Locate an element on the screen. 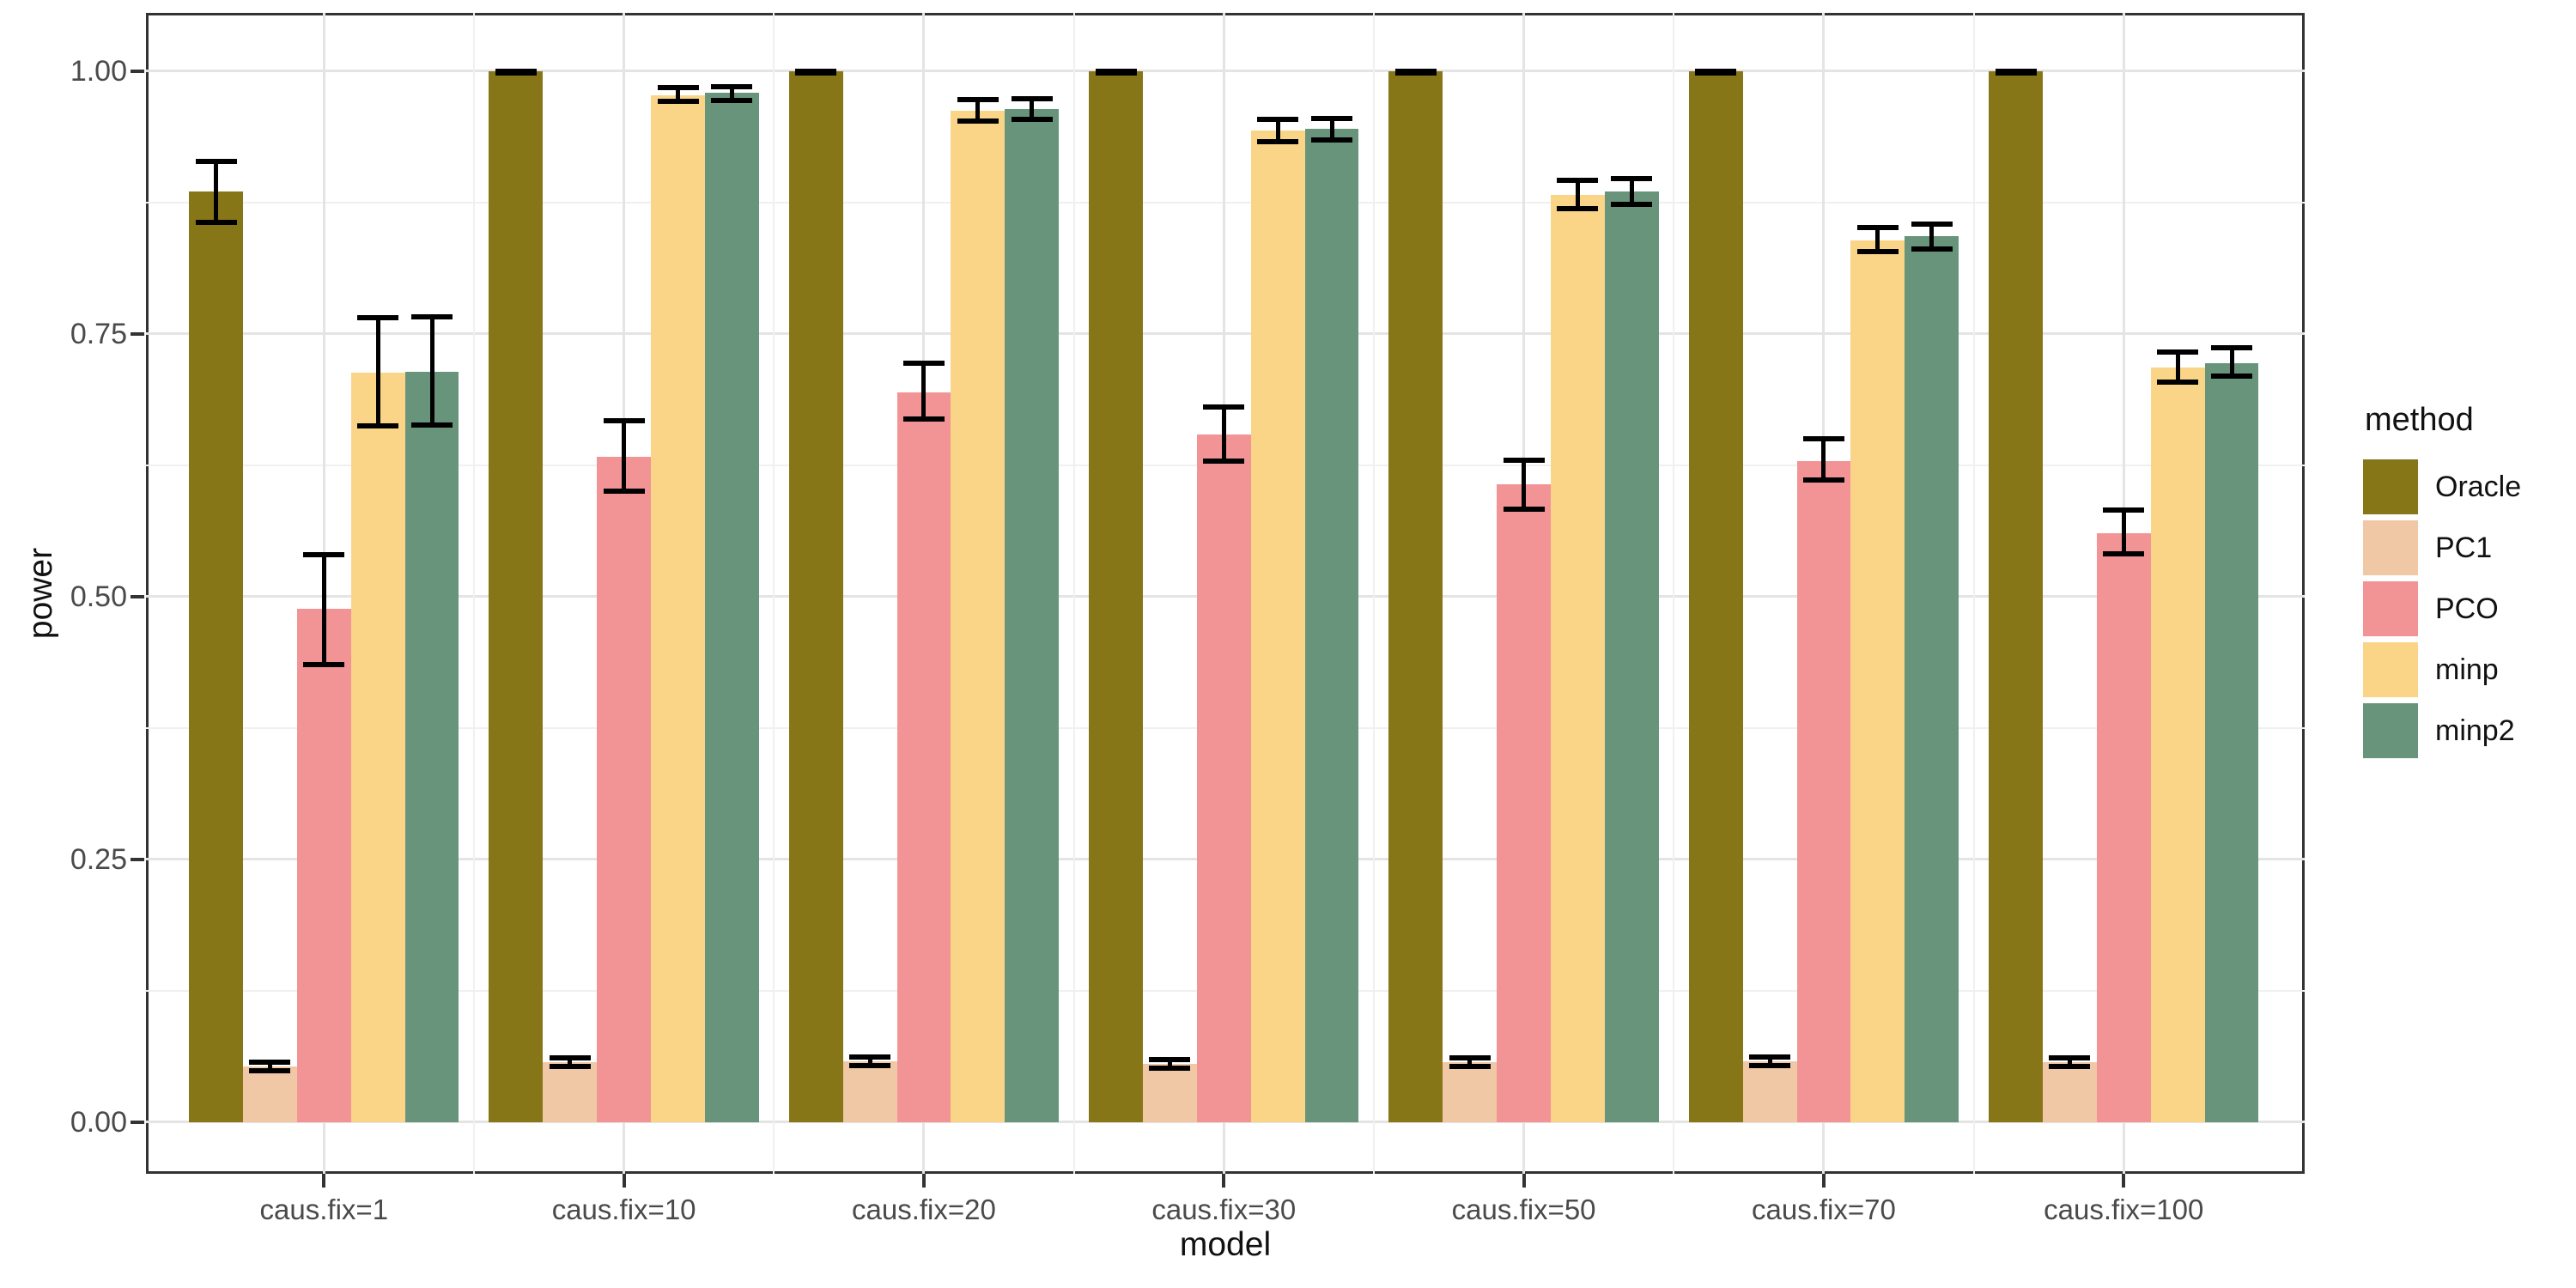  x-tick-label: caus.fix=100 is located at coordinates (2124, 1210).